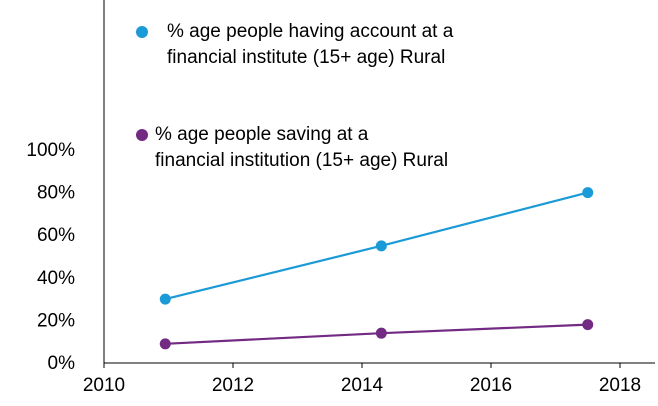  I want to click on y-tick-label: 60%, so click(56, 235).